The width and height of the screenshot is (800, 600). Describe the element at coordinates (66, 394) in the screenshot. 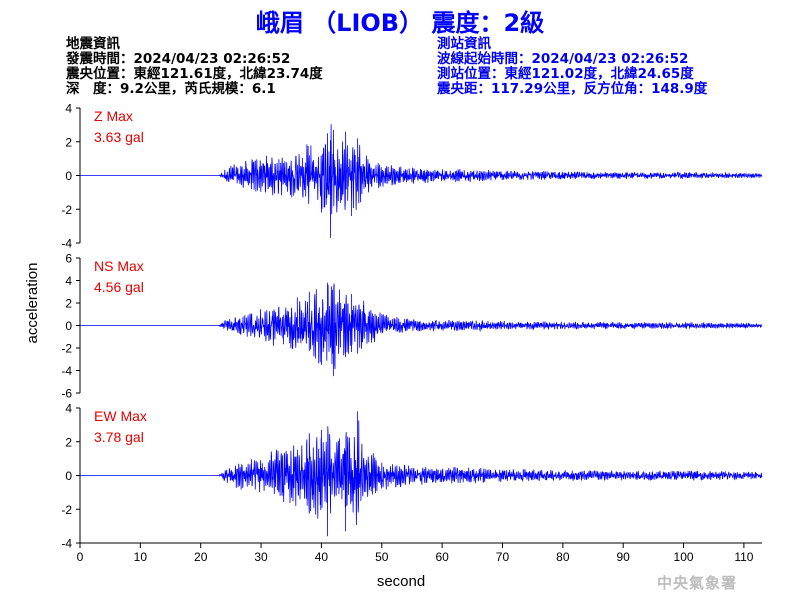

I see `ns-y-tick-label: -6` at that location.